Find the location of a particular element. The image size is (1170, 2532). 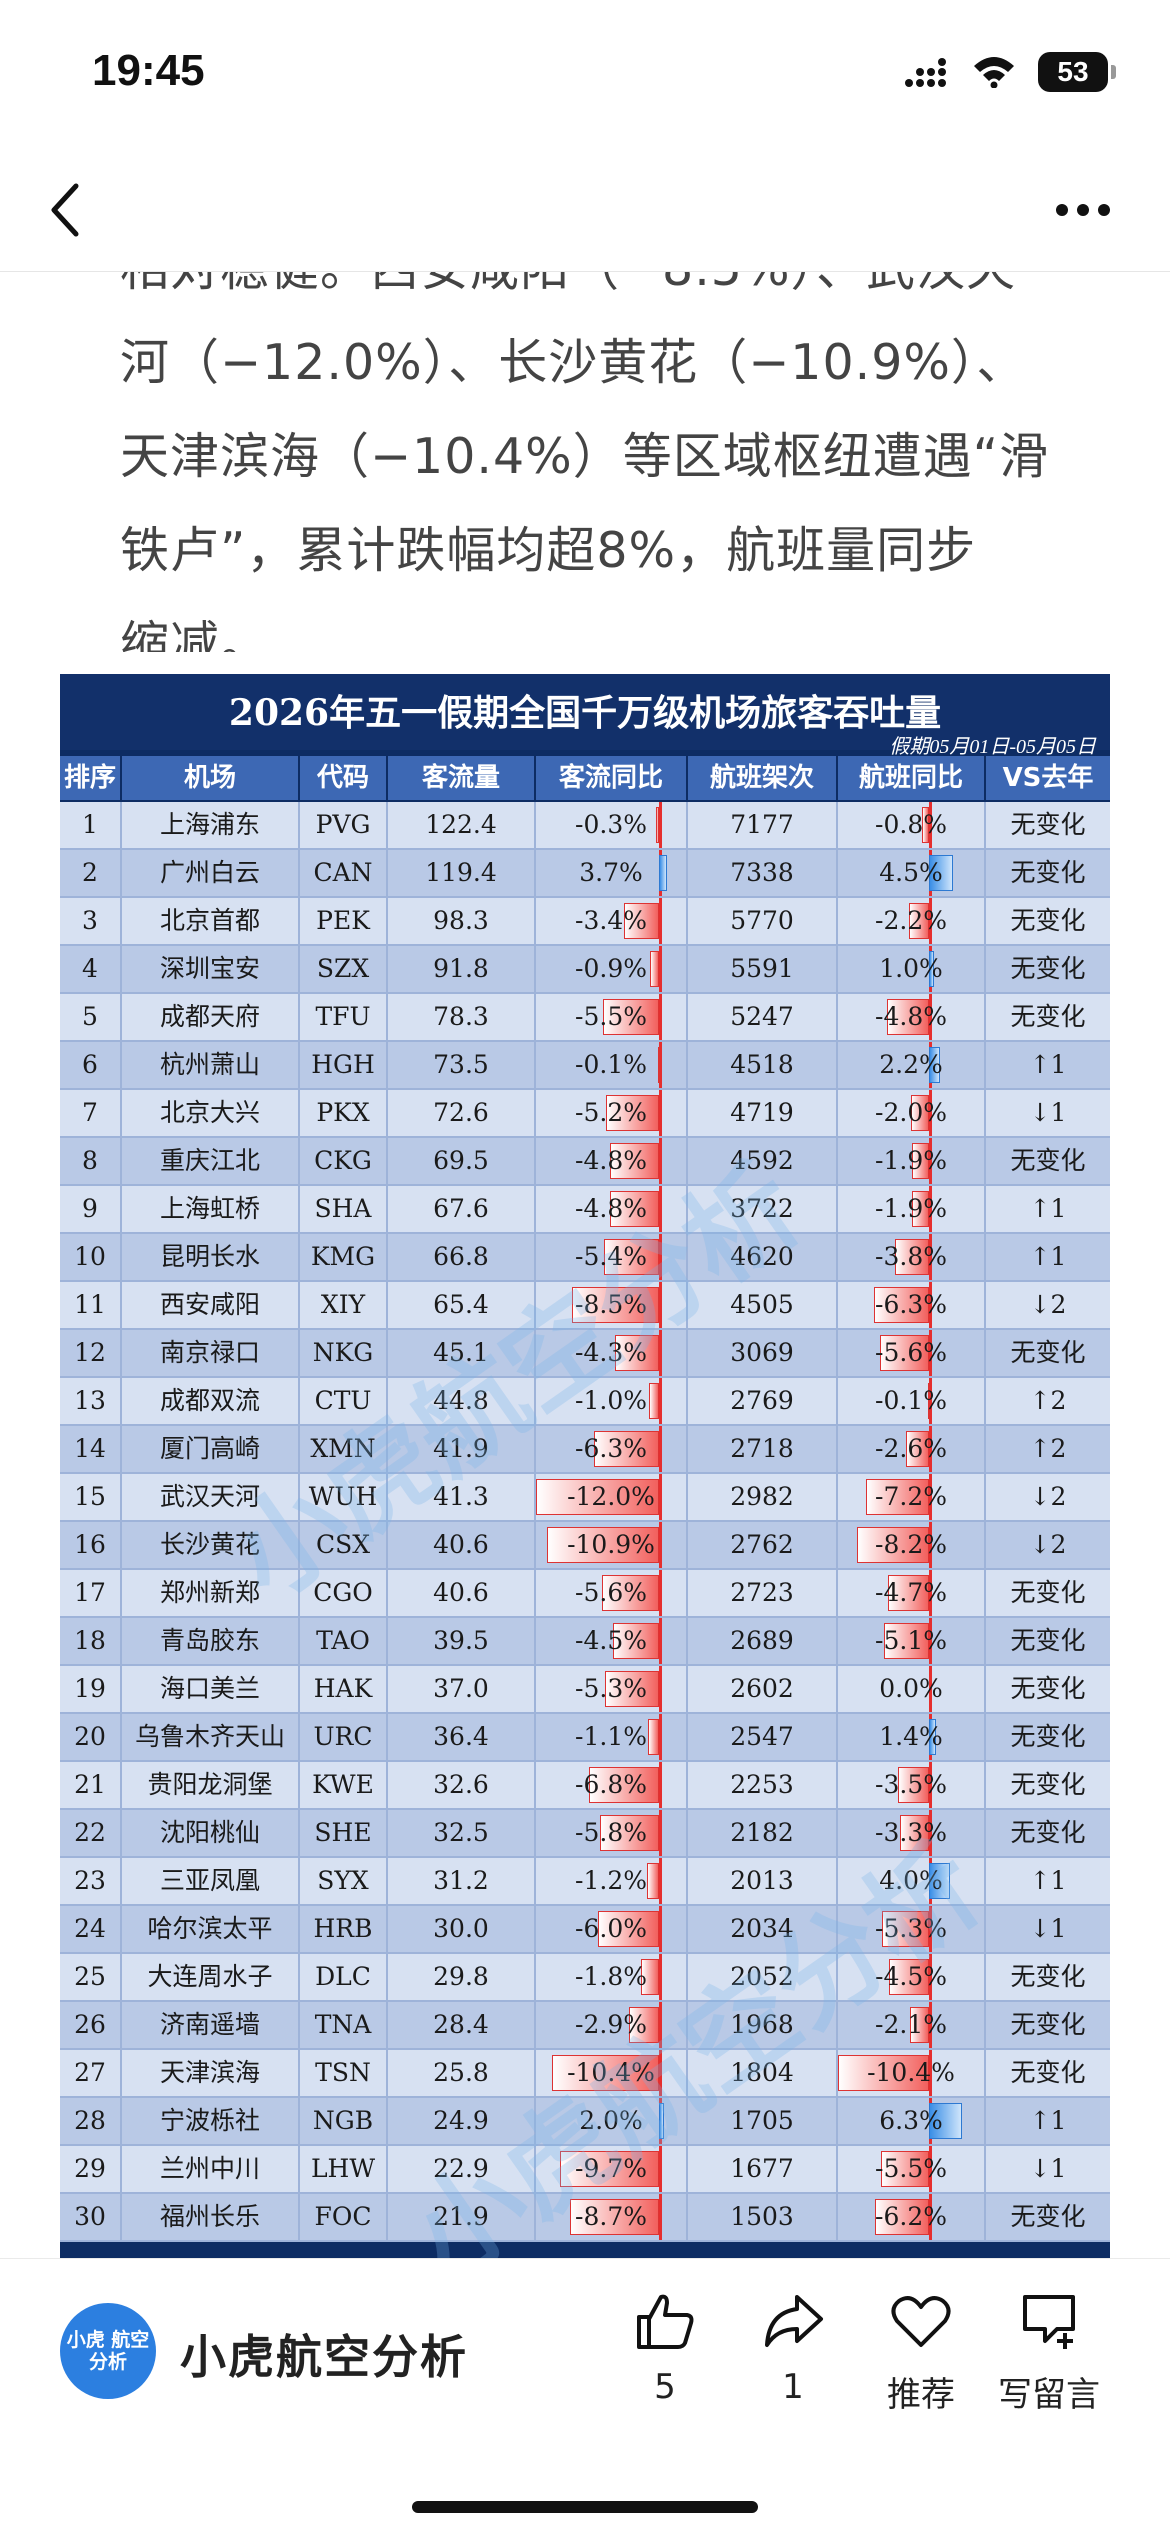

vs-last-year-cell: ↓1 is located at coordinates (1048, 2169).